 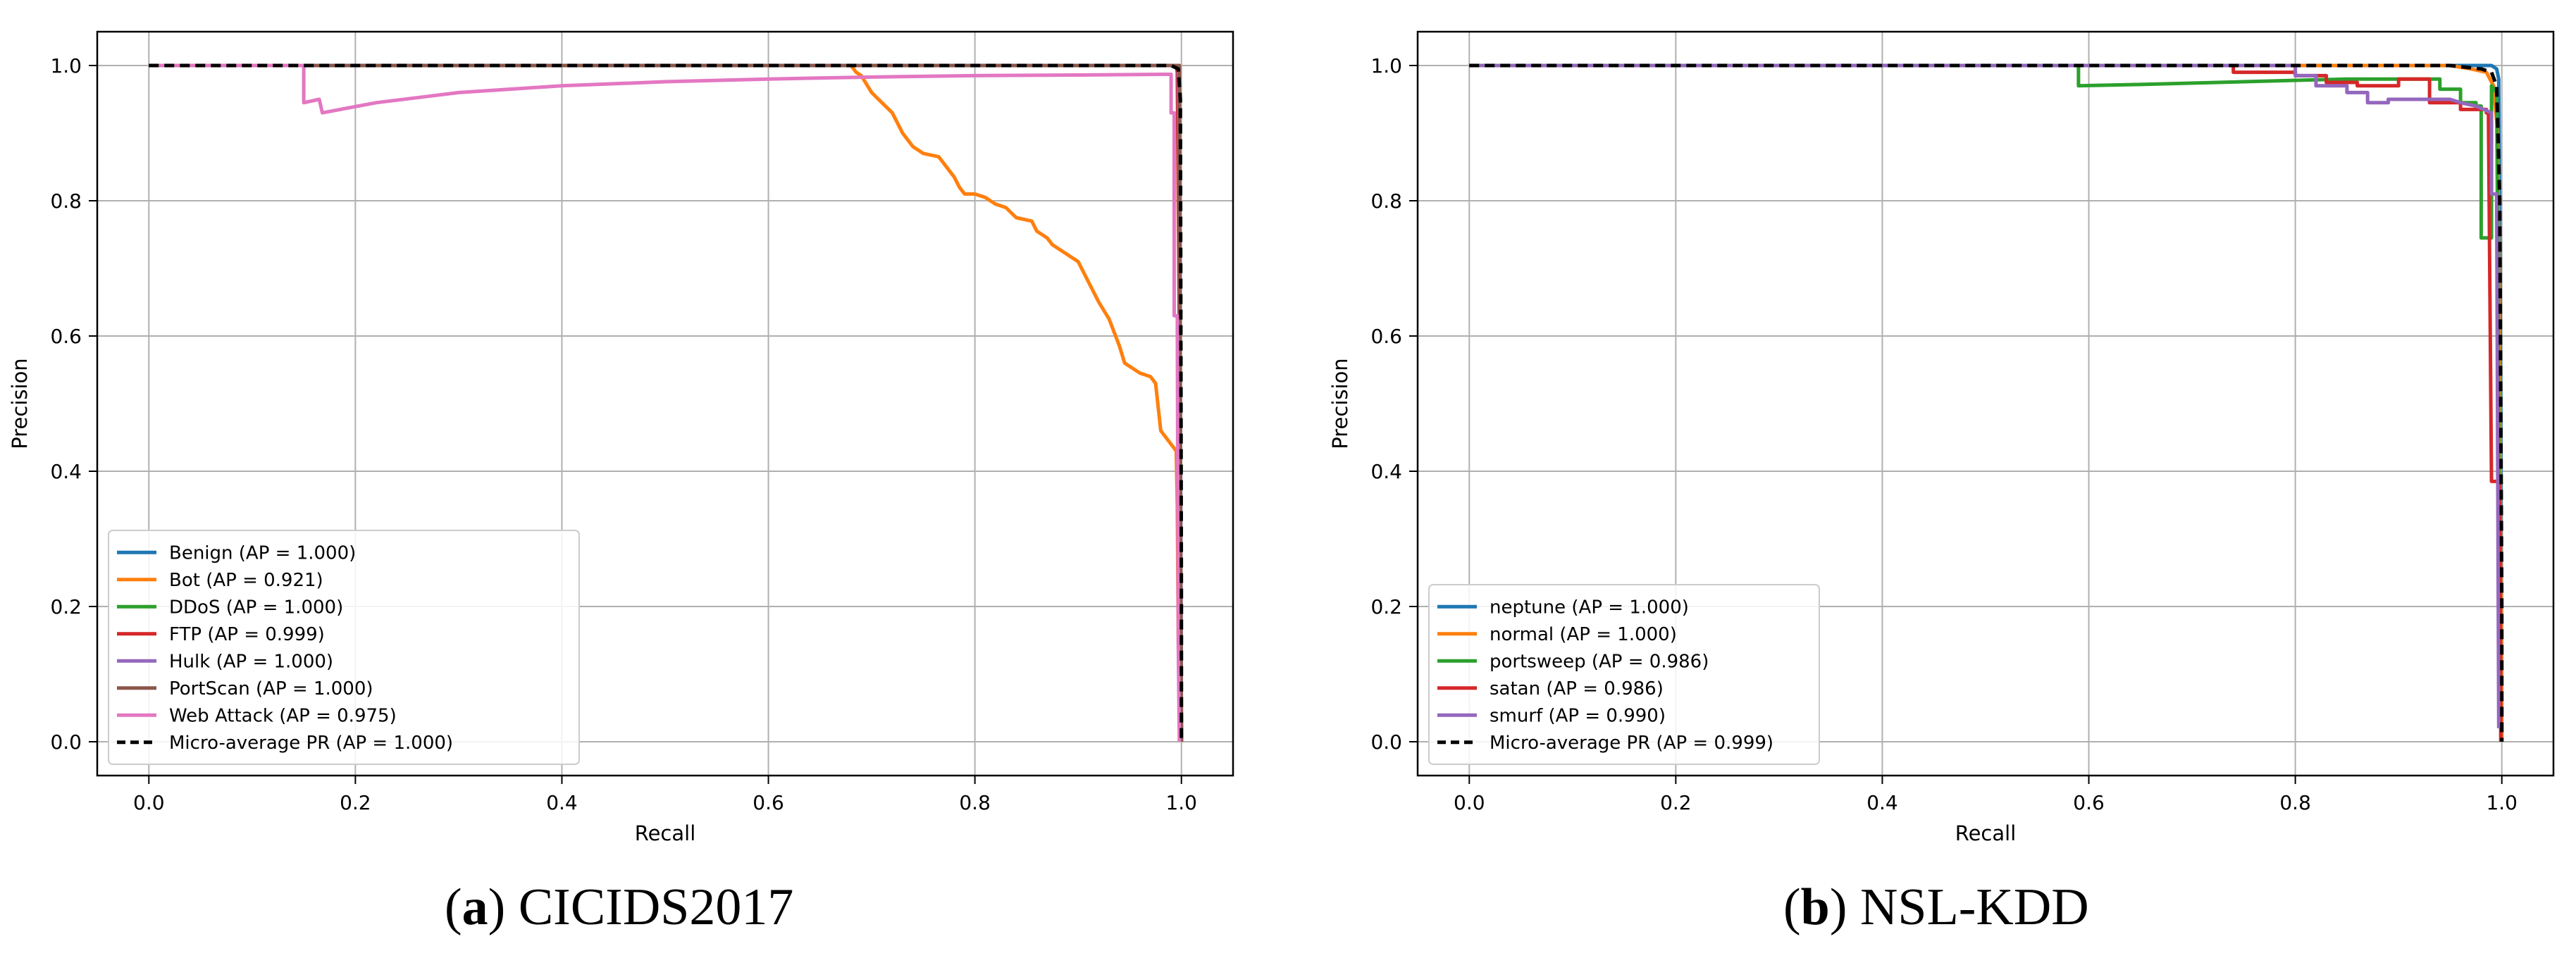 What do you see at coordinates (1590, 608) in the screenshot?
I see `legend-label: neptune (AP = 1.000)` at bounding box center [1590, 608].